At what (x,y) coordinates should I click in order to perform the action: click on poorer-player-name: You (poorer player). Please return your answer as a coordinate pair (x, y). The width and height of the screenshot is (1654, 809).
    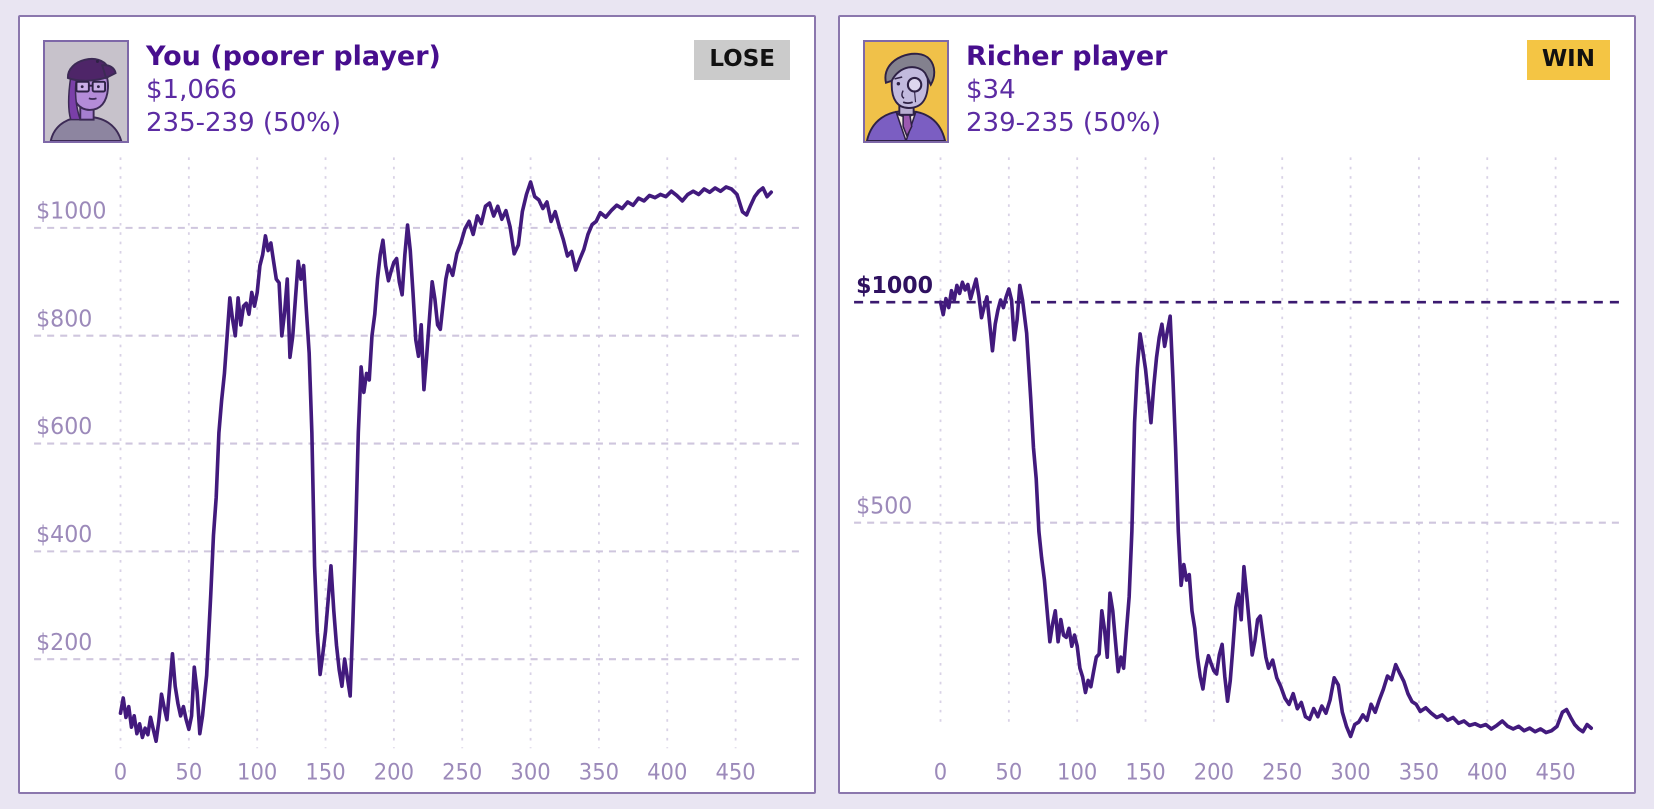
    Looking at the image, I should click on (293, 56).